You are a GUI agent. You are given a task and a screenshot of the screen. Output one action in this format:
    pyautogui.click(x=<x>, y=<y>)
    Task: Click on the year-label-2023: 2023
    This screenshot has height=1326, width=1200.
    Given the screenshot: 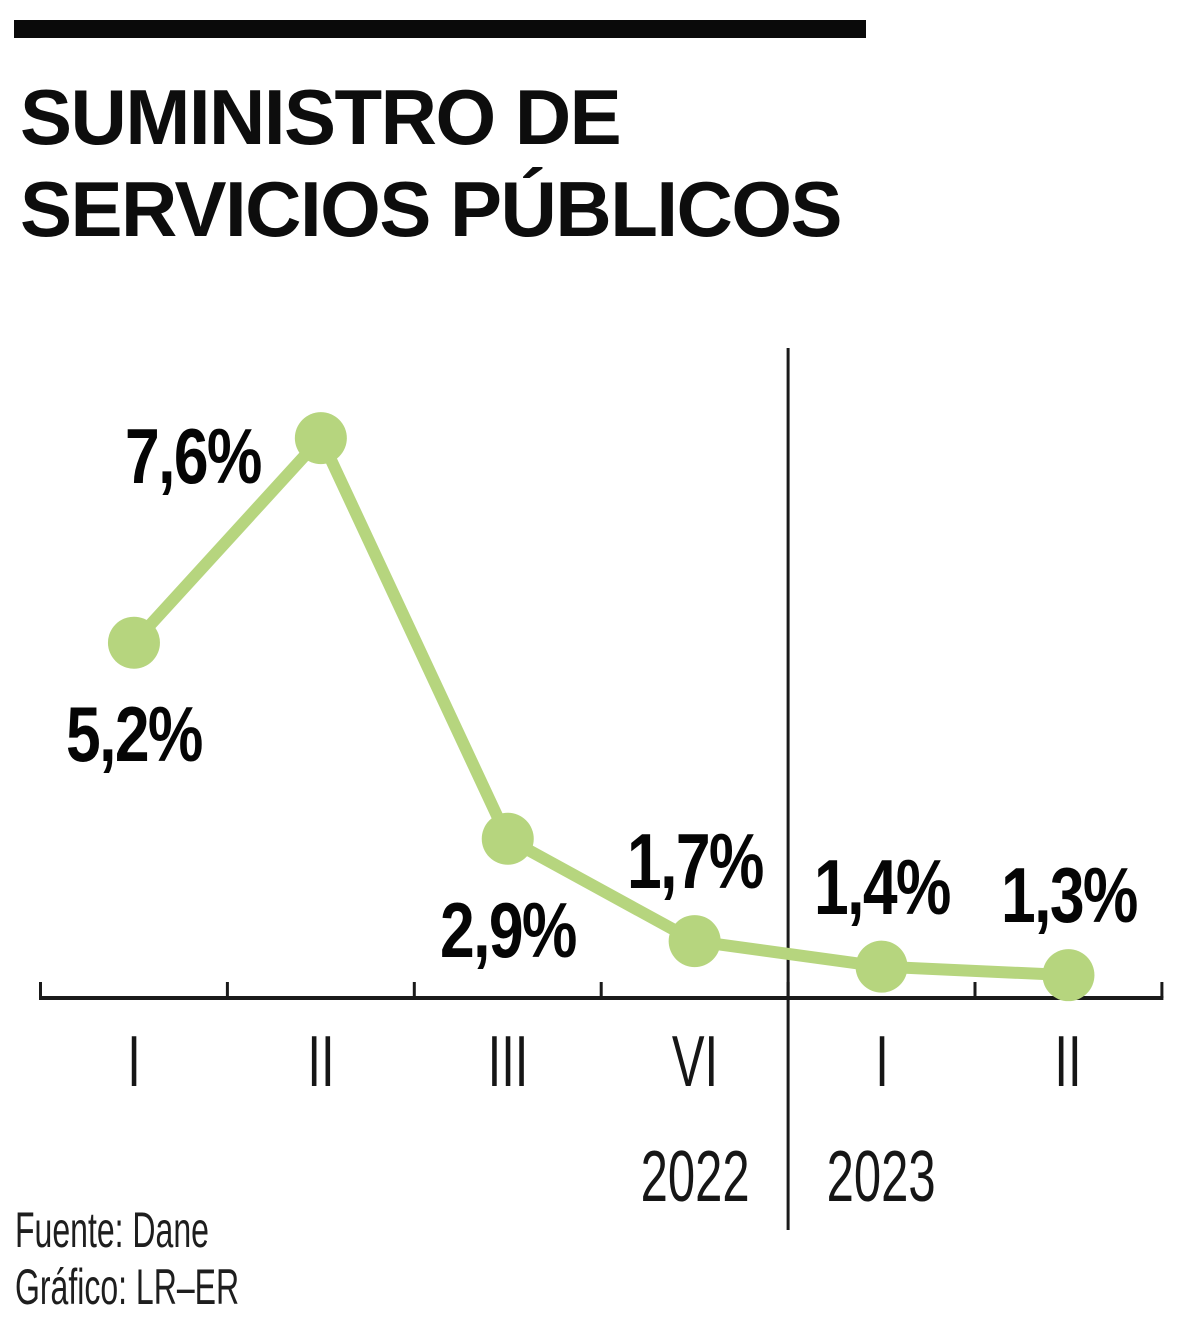 What is the action you would take?
    pyautogui.click(x=882, y=1177)
    